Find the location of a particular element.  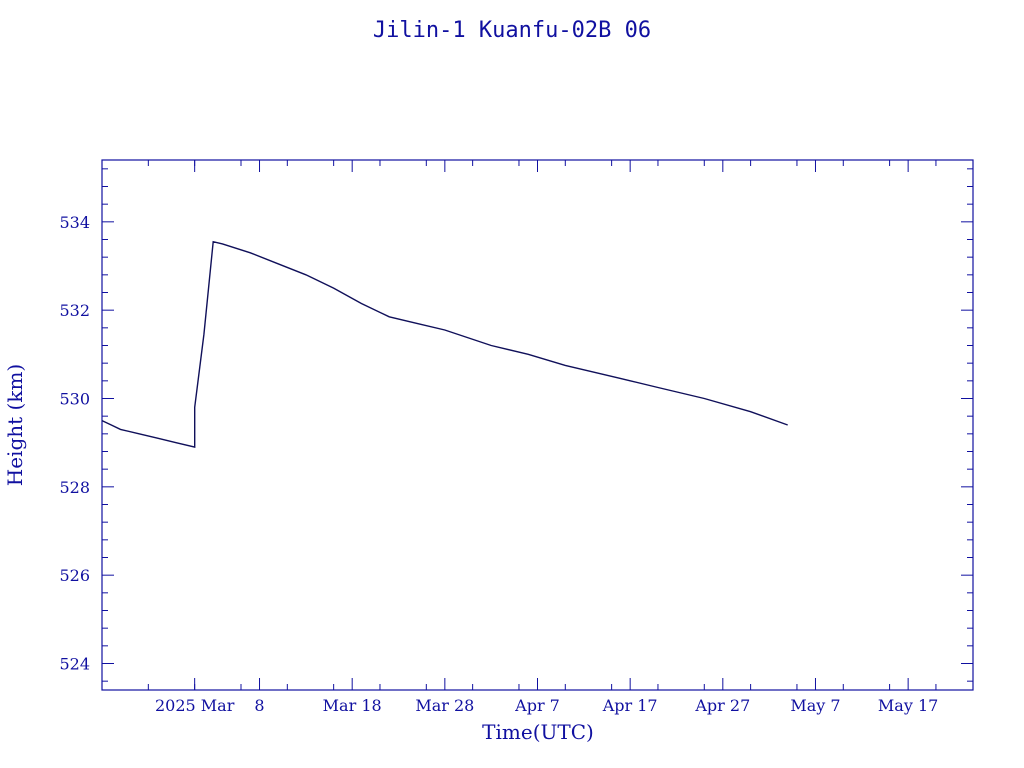

y-tick-label: 530 is located at coordinates (74, 399).